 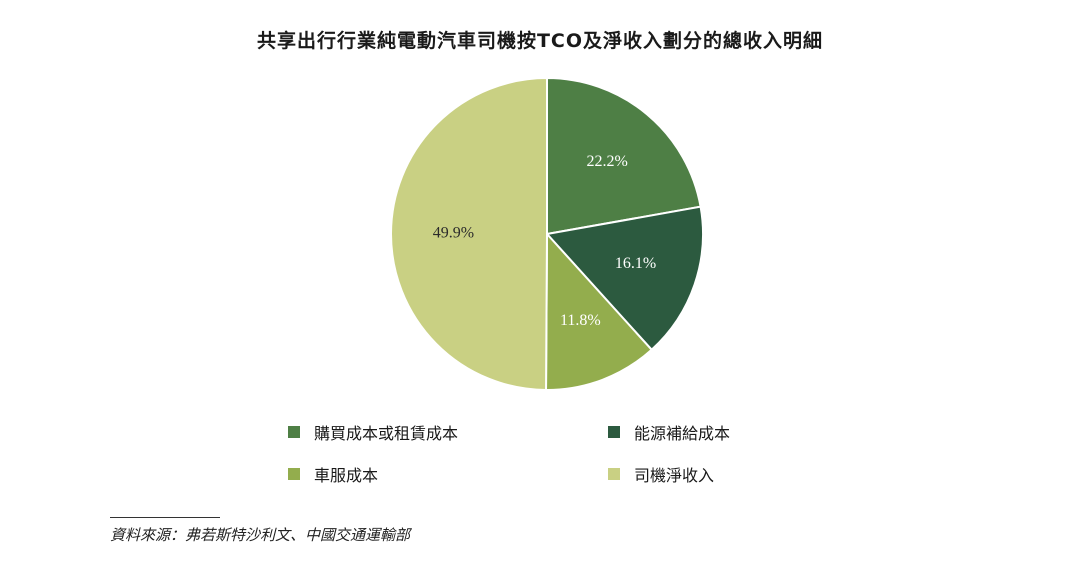 I want to click on pie-label-driver-income: 49.9%, so click(x=453, y=232).